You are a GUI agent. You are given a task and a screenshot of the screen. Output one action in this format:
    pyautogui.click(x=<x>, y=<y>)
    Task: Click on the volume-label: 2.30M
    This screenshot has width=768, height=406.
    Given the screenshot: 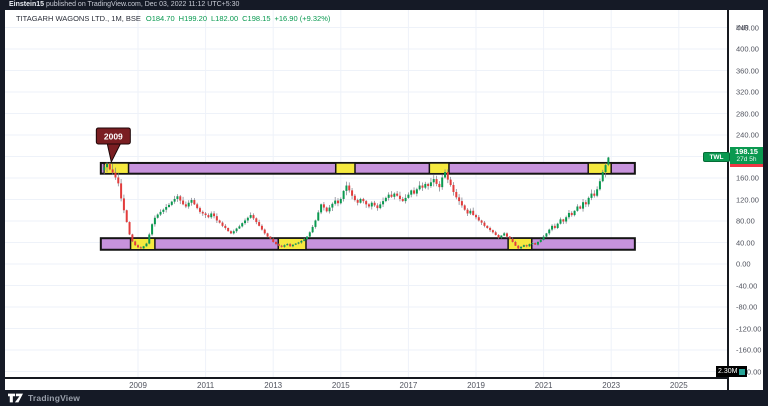 What is the action you would take?
    pyautogui.click(x=732, y=371)
    